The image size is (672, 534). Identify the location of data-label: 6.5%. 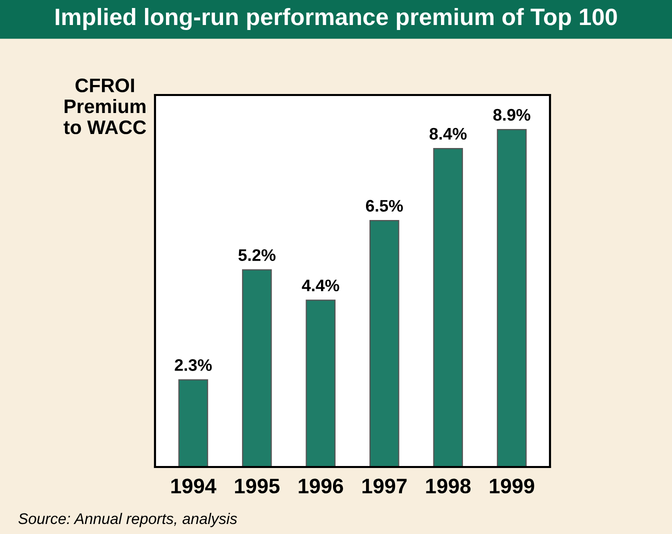
(384, 206).